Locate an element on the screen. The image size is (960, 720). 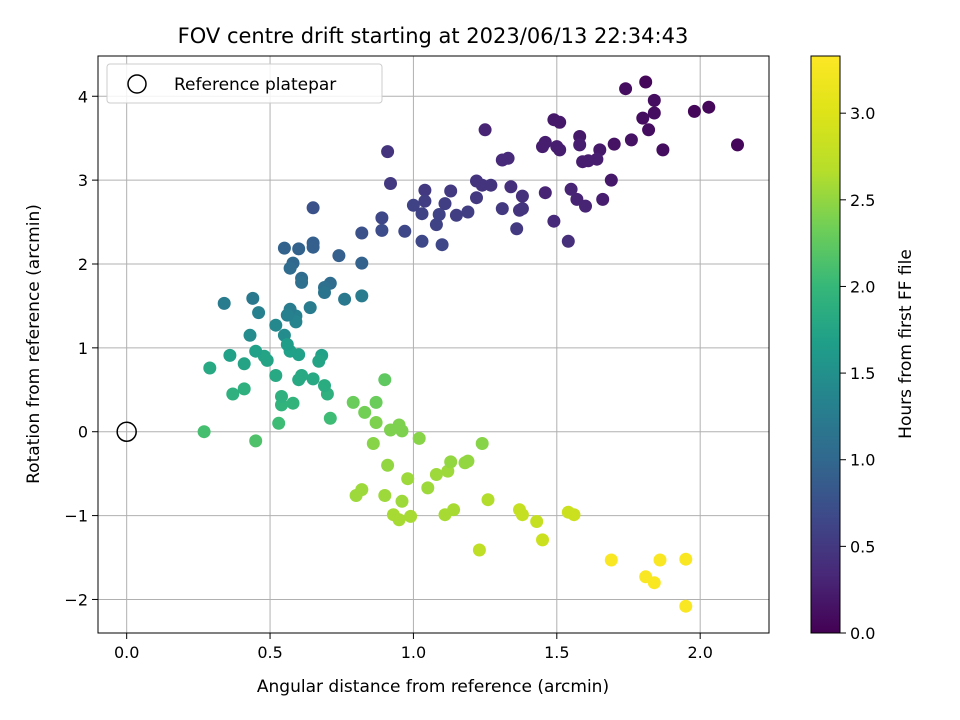
colorbar-tick-label: 3.0 is located at coordinates (862, 113).